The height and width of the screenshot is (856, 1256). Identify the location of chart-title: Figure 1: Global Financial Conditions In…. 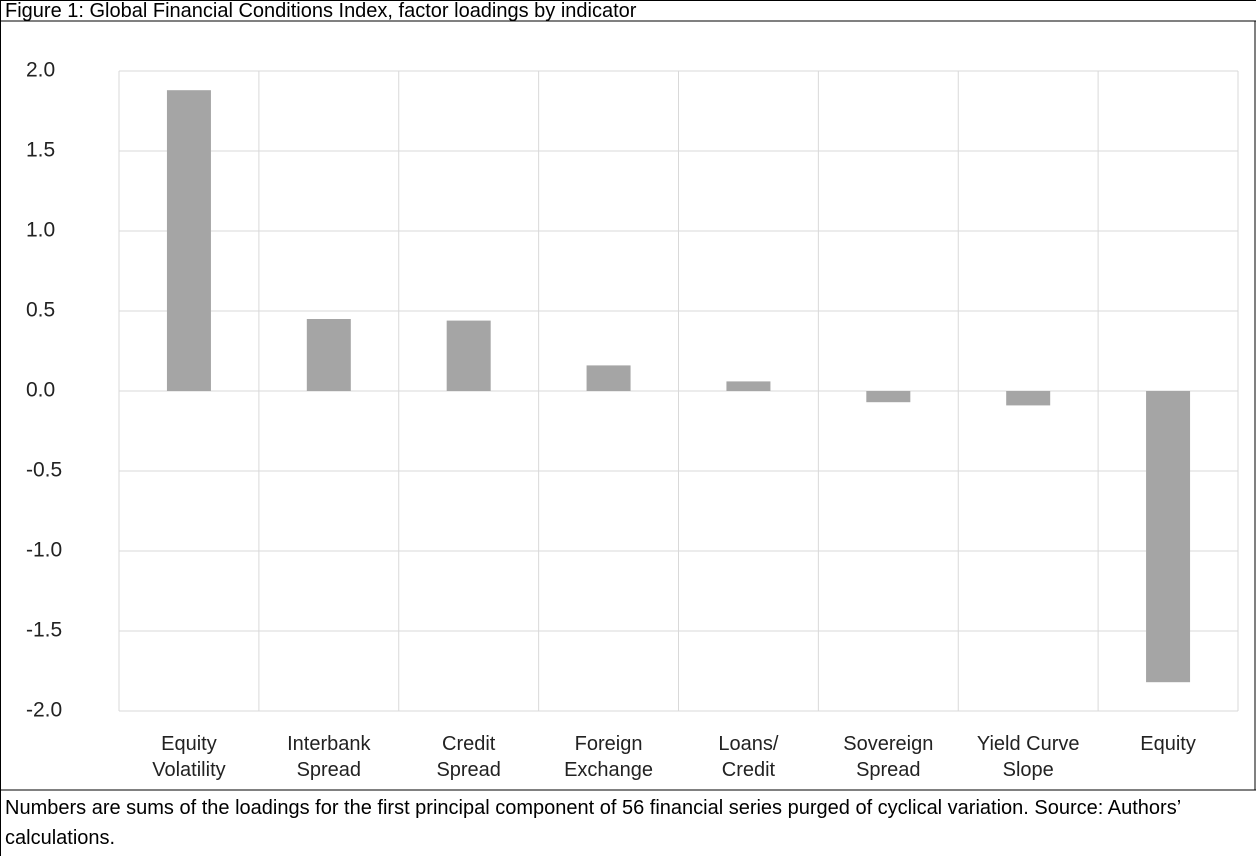
(321, 11).